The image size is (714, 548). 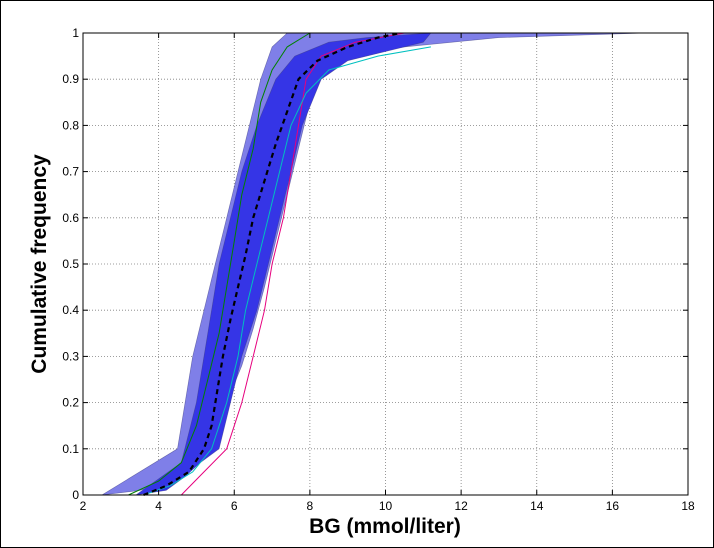 What do you see at coordinates (70, 356) in the screenshot?
I see `y-tick-label: 0.3` at bounding box center [70, 356].